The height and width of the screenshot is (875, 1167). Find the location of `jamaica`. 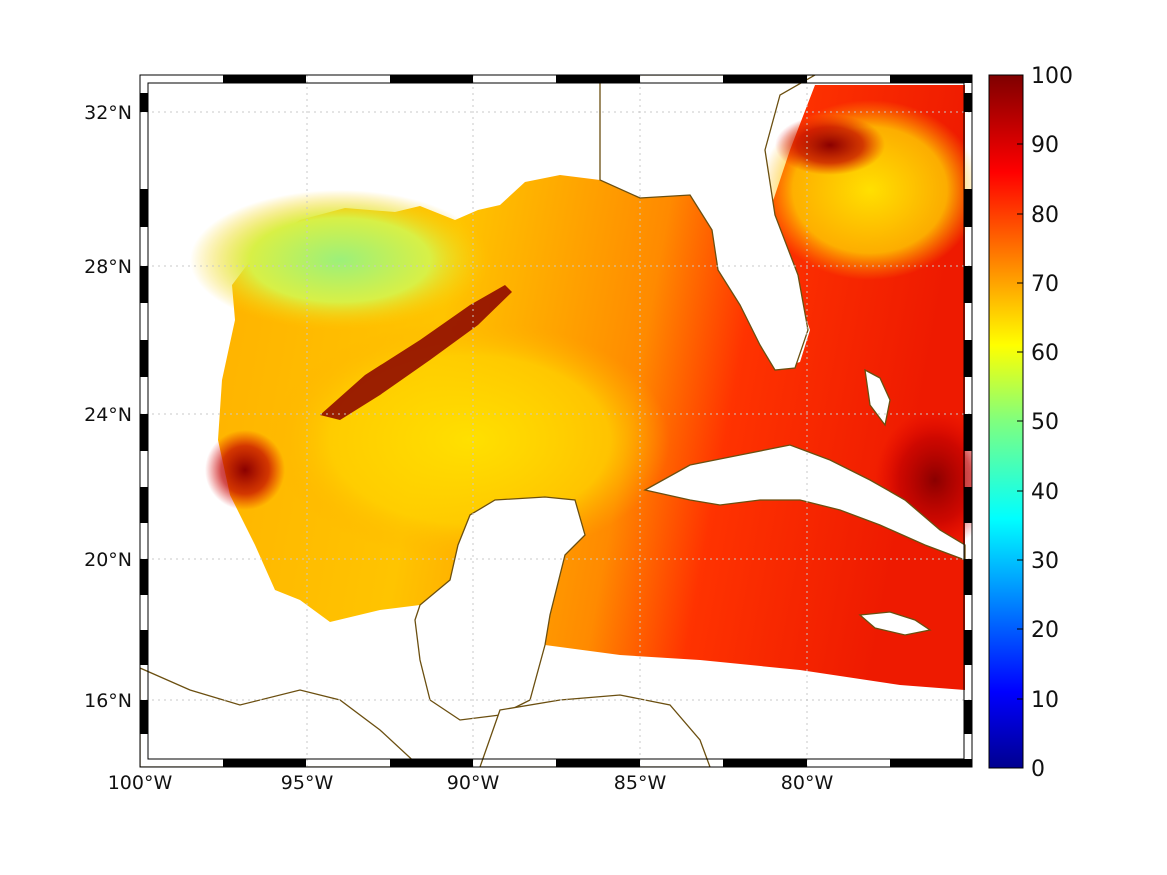

jamaica is located at coordinates (895, 623).